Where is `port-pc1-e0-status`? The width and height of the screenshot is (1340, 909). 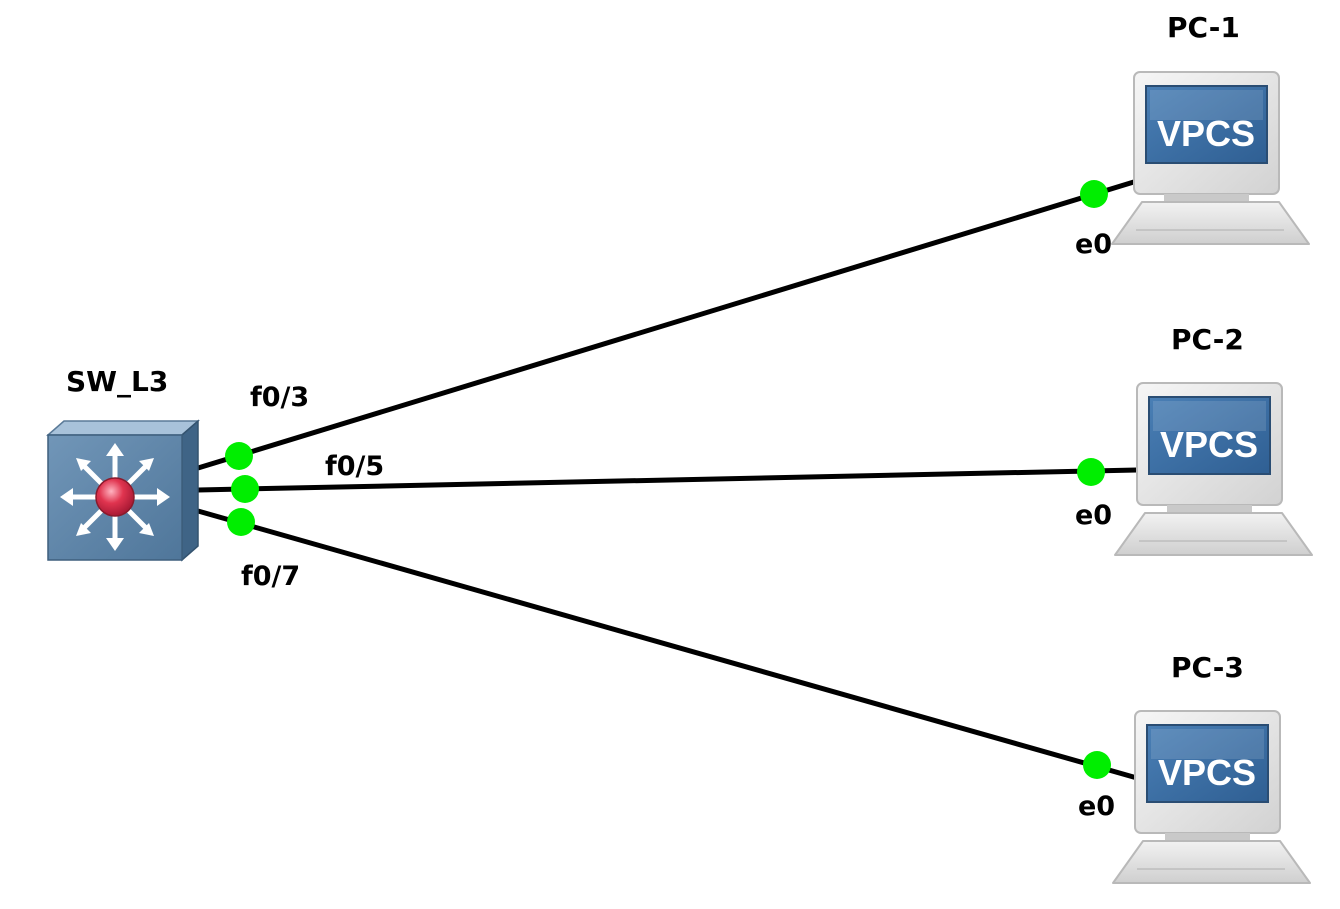 port-pc1-e0-status is located at coordinates (1094, 194).